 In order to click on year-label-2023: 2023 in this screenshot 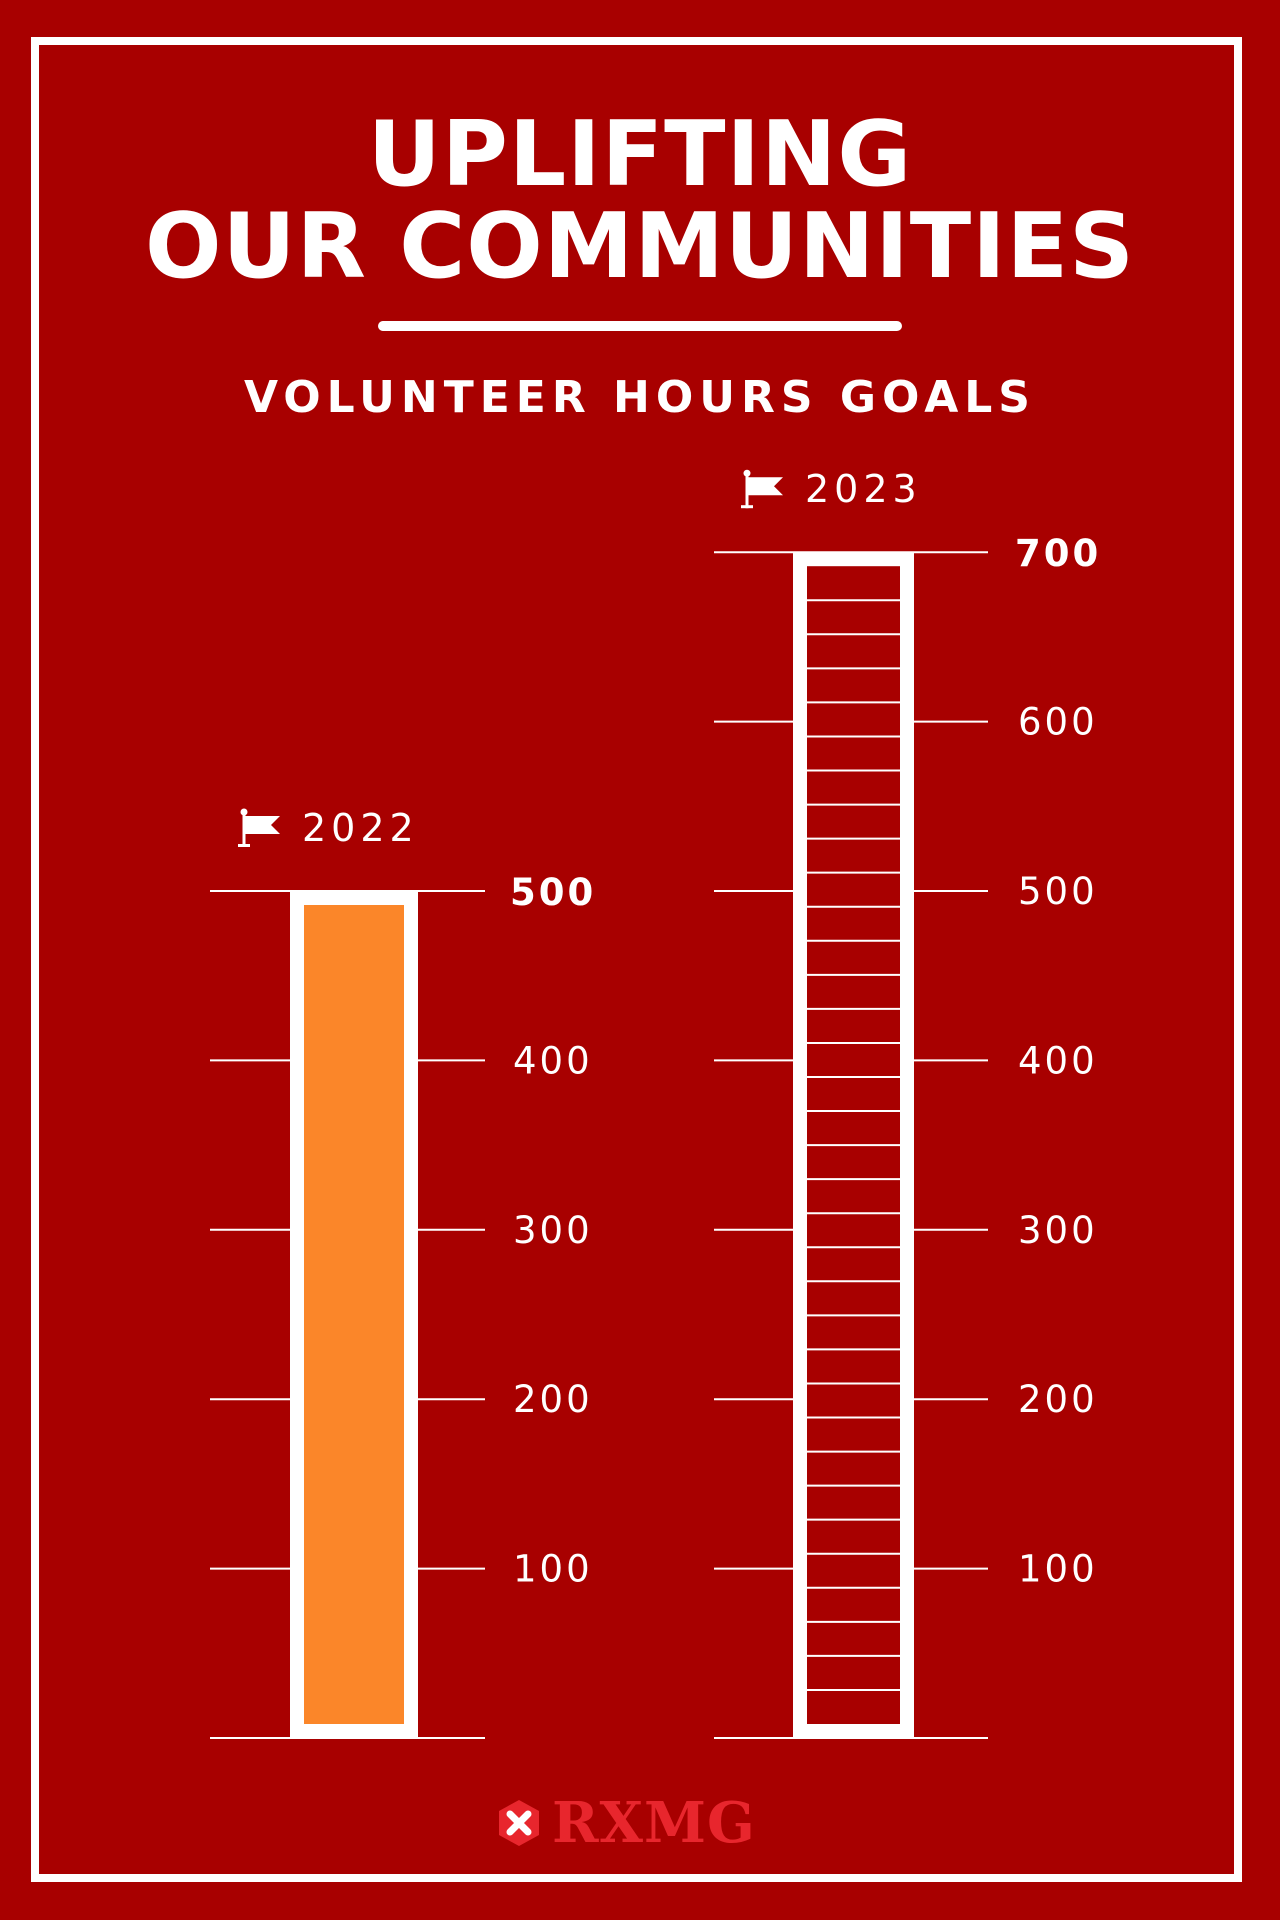, I will do `click(863, 489)`.